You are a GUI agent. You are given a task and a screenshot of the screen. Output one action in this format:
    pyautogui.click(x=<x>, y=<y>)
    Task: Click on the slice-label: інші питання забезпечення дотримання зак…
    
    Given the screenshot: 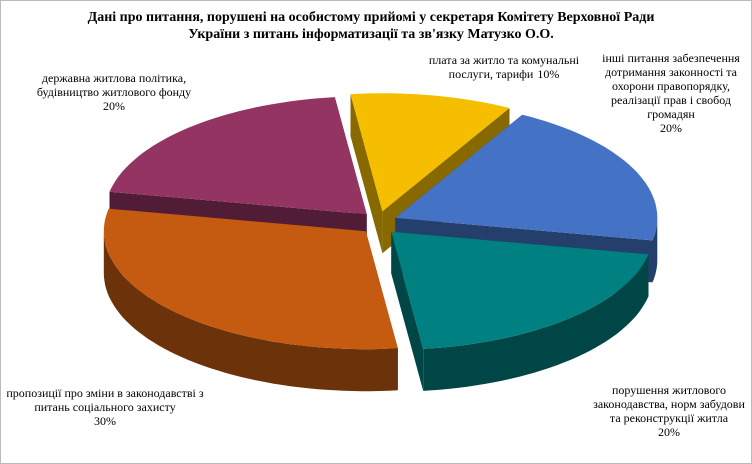 What is the action you would take?
    pyautogui.click(x=671, y=93)
    